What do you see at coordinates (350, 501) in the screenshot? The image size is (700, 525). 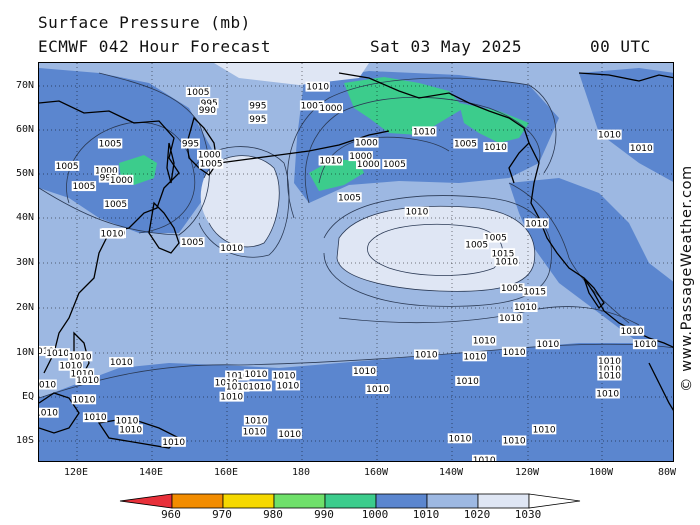 I see `pressure-colorbar` at bounding box center [350, 501].